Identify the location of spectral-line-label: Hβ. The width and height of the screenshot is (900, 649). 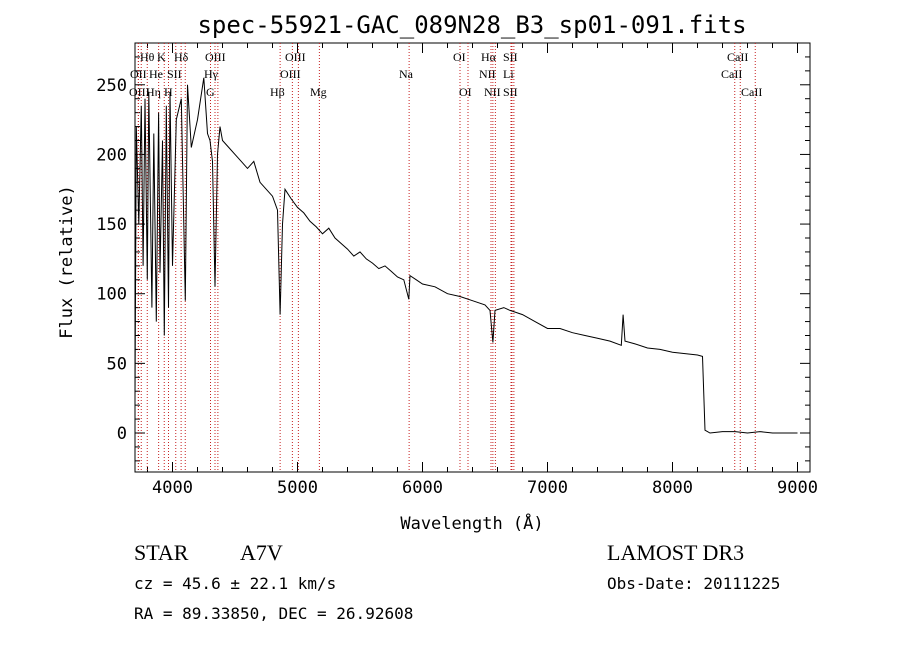
(277, 92).